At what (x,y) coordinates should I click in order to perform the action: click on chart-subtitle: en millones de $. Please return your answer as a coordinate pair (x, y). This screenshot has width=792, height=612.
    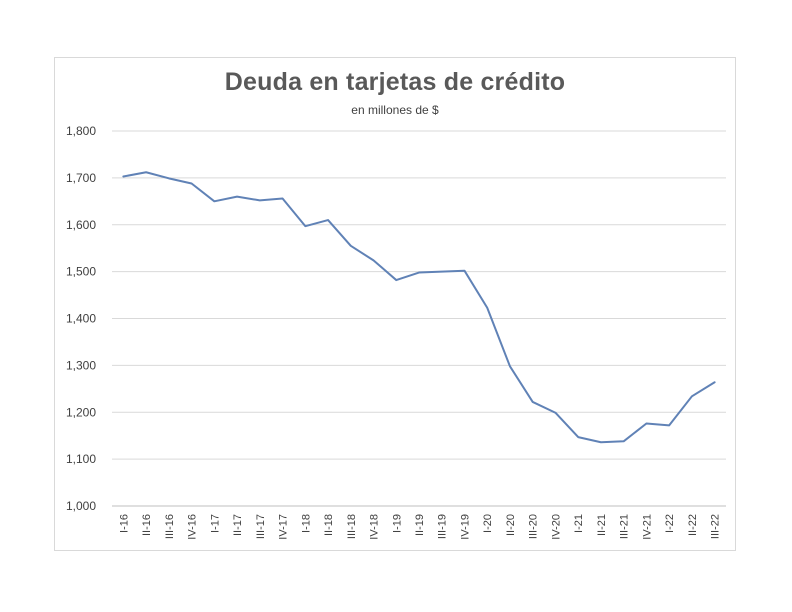
    Looking at the image, I should click on (395, 110).